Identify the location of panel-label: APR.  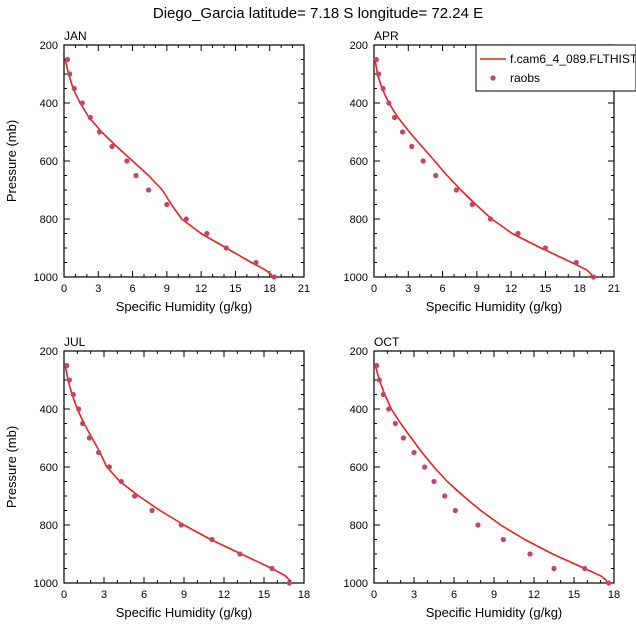
(386, 36).